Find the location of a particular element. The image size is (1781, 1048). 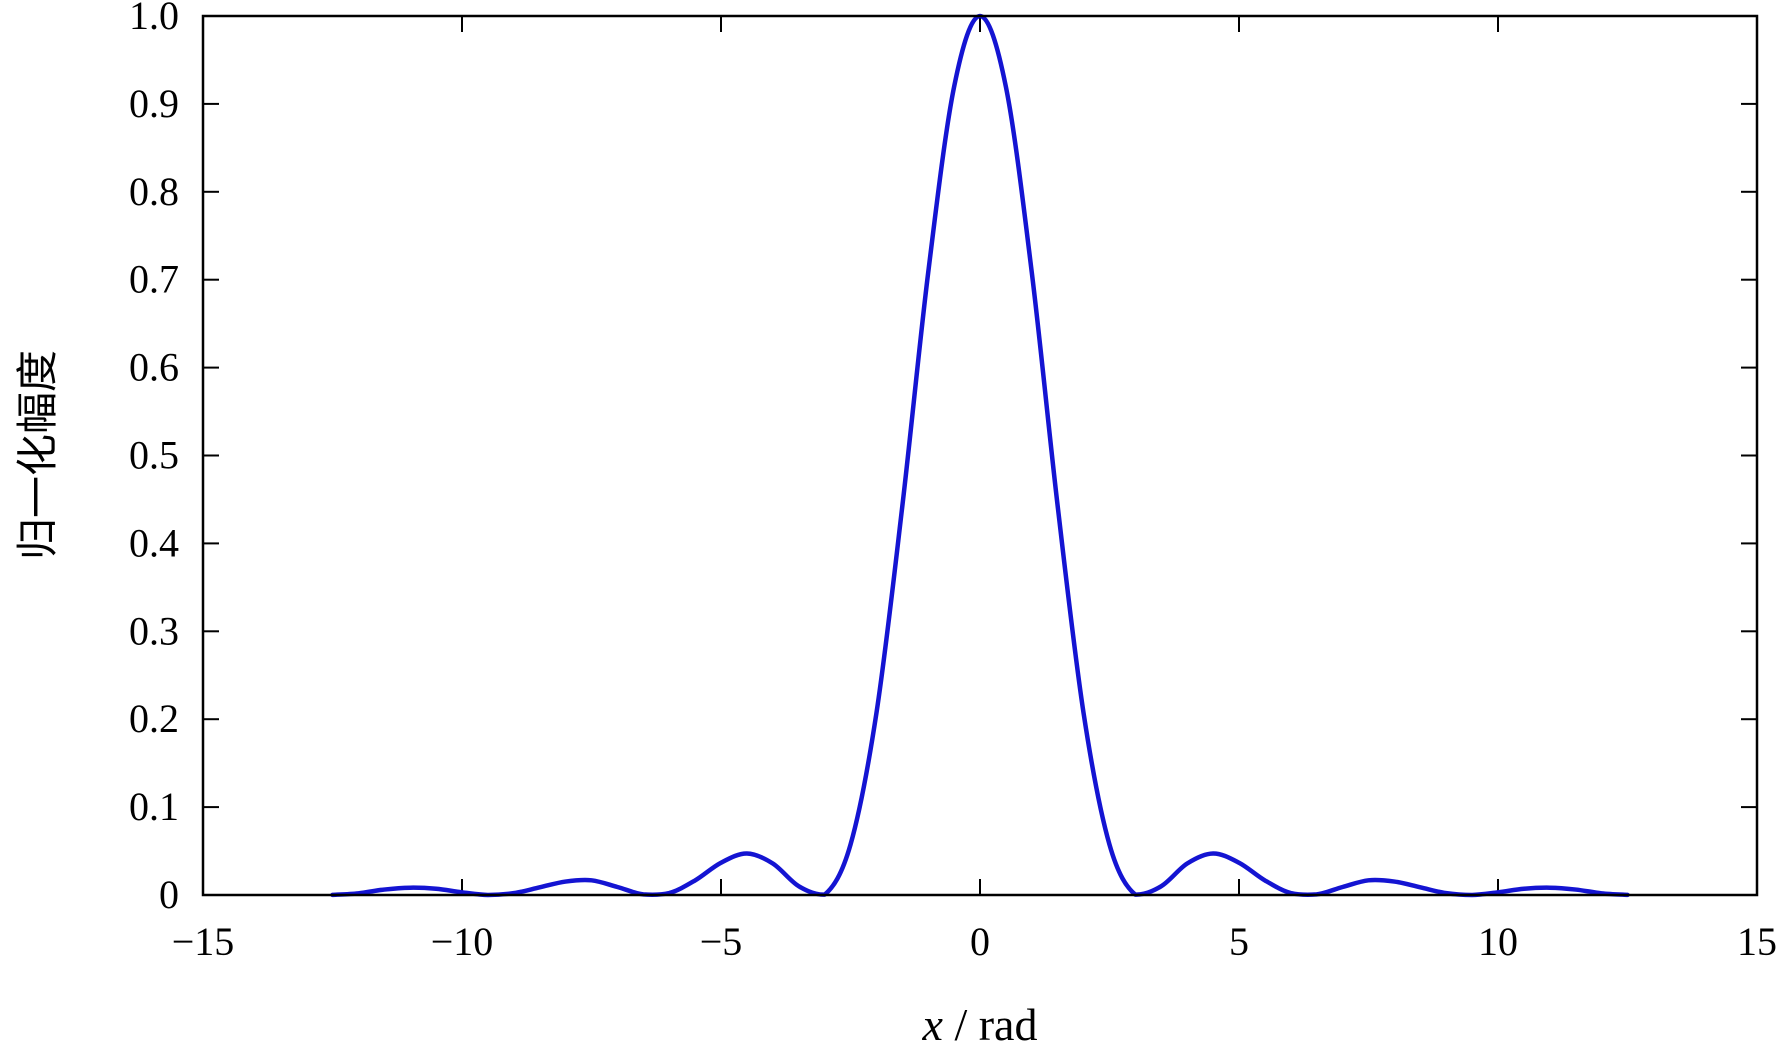

y-axis-title: 归一化幅度 is located at coordinates (37, 455).